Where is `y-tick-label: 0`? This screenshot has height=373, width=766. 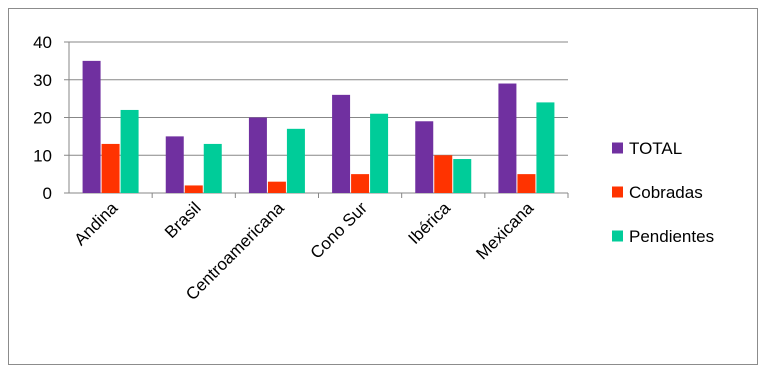
y-tick-label: 0 is located at coordinates (47, 193).